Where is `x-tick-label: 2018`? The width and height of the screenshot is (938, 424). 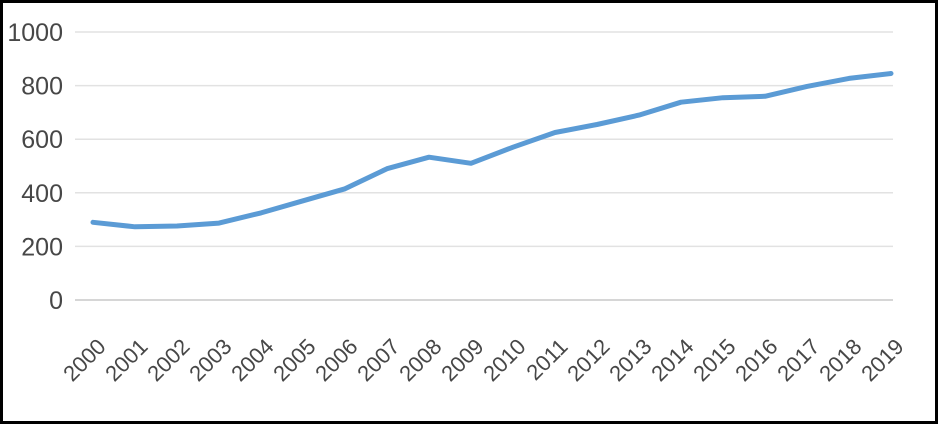 x-tick-label: 2018 is located at coordinates (840, 360).